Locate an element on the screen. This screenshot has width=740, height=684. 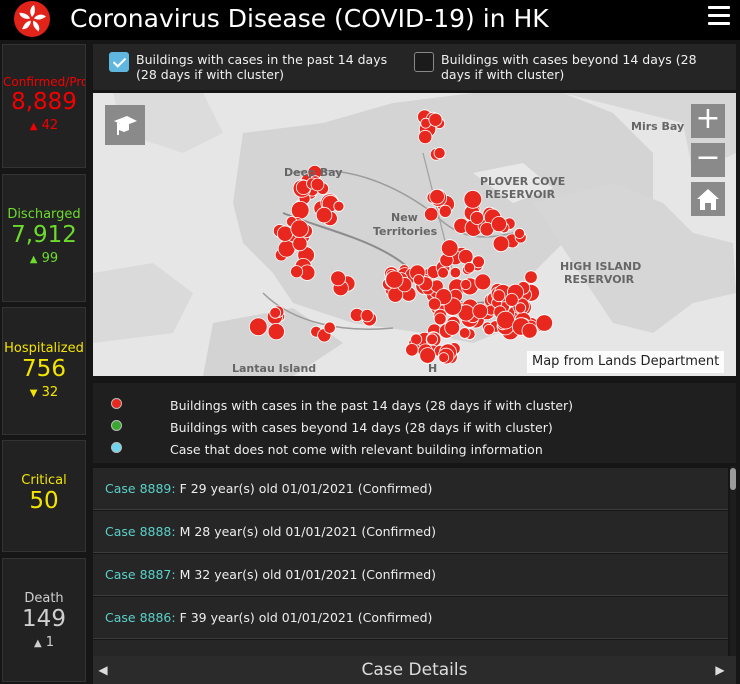
map-place-label: RESERVOIR is located at coordinates (599, 279).